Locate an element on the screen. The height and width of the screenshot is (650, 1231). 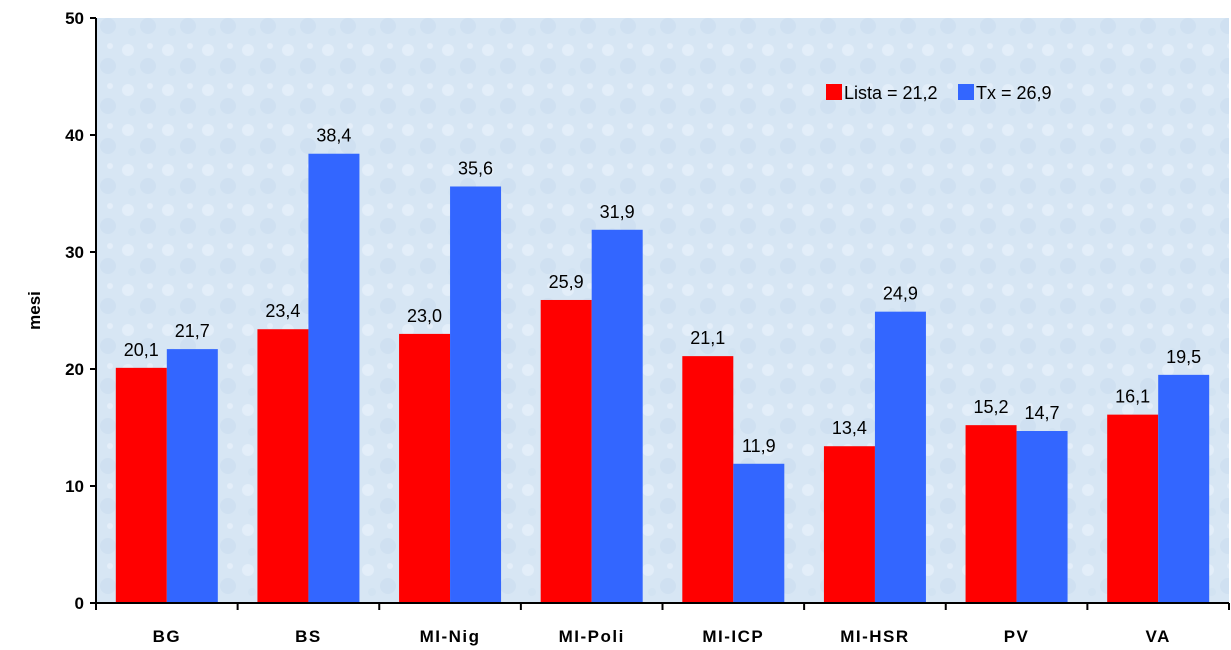
data-label: 23,0 is located at coordinates (424, 316).